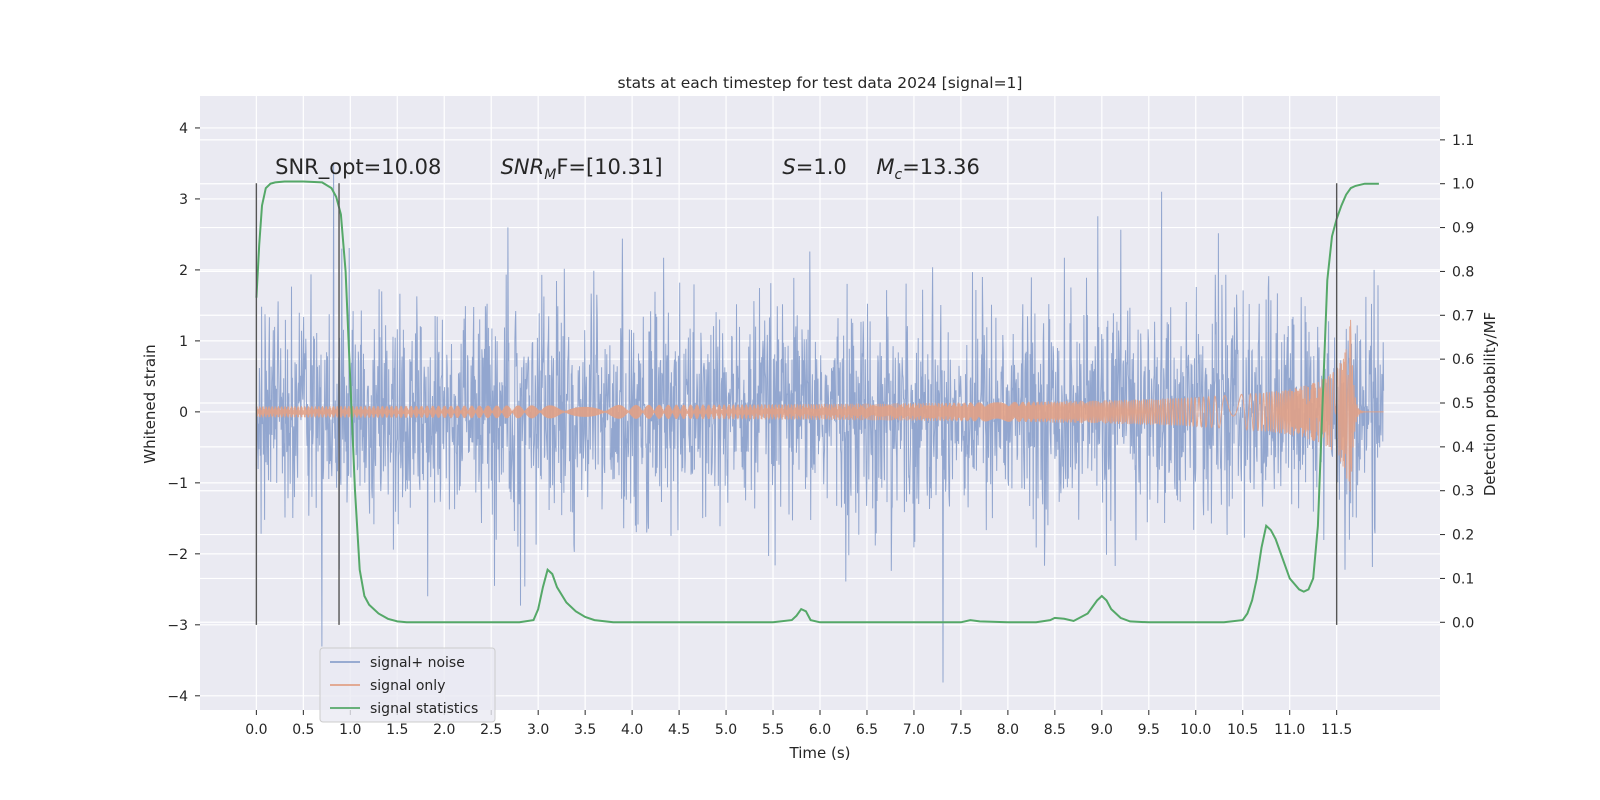 The height and width of the screenshot is (800, 1600). I want to click on y-tick-label: 3, so click(183, 200).